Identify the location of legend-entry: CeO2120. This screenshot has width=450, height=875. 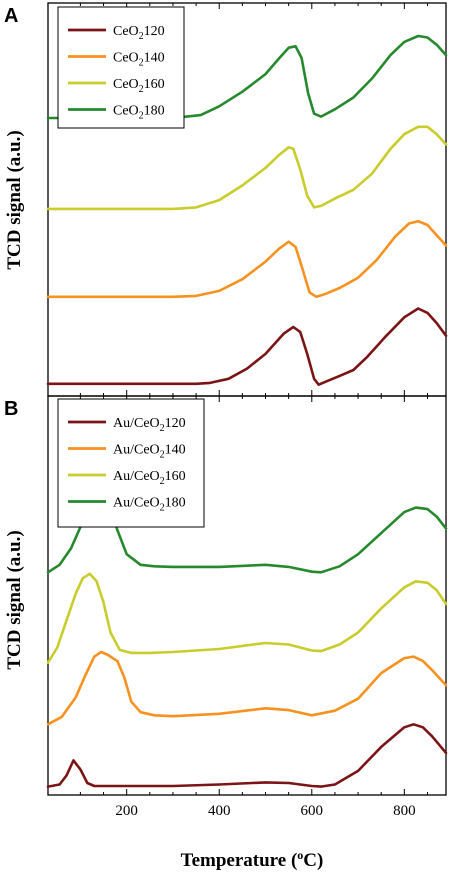
(139, 33).